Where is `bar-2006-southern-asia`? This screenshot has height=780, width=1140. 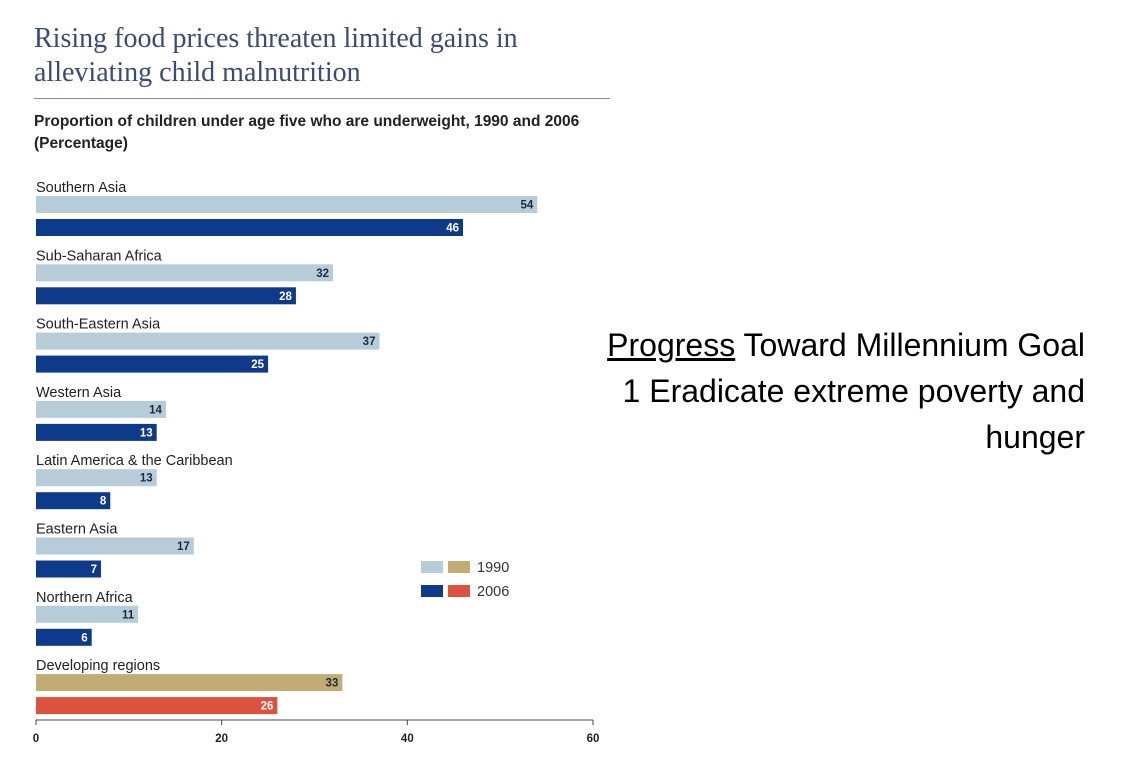 bar-2006-southern-asia is located at coordinates (250, 227).